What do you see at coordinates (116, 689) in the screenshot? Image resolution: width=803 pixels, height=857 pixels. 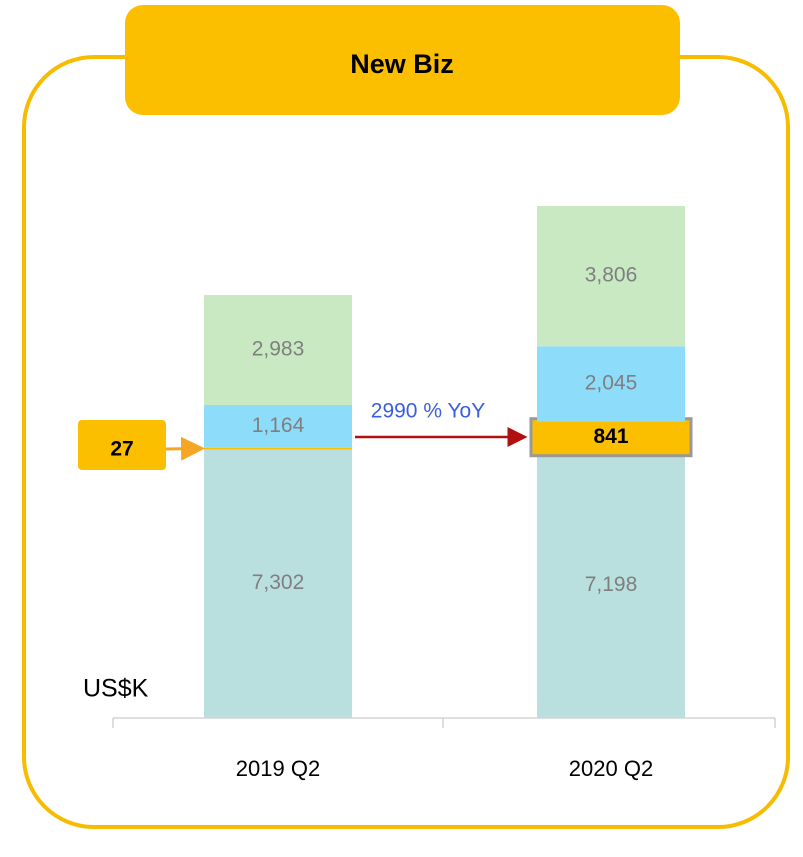 I see `unit-label: US$K` at bounding box center [116, 689].